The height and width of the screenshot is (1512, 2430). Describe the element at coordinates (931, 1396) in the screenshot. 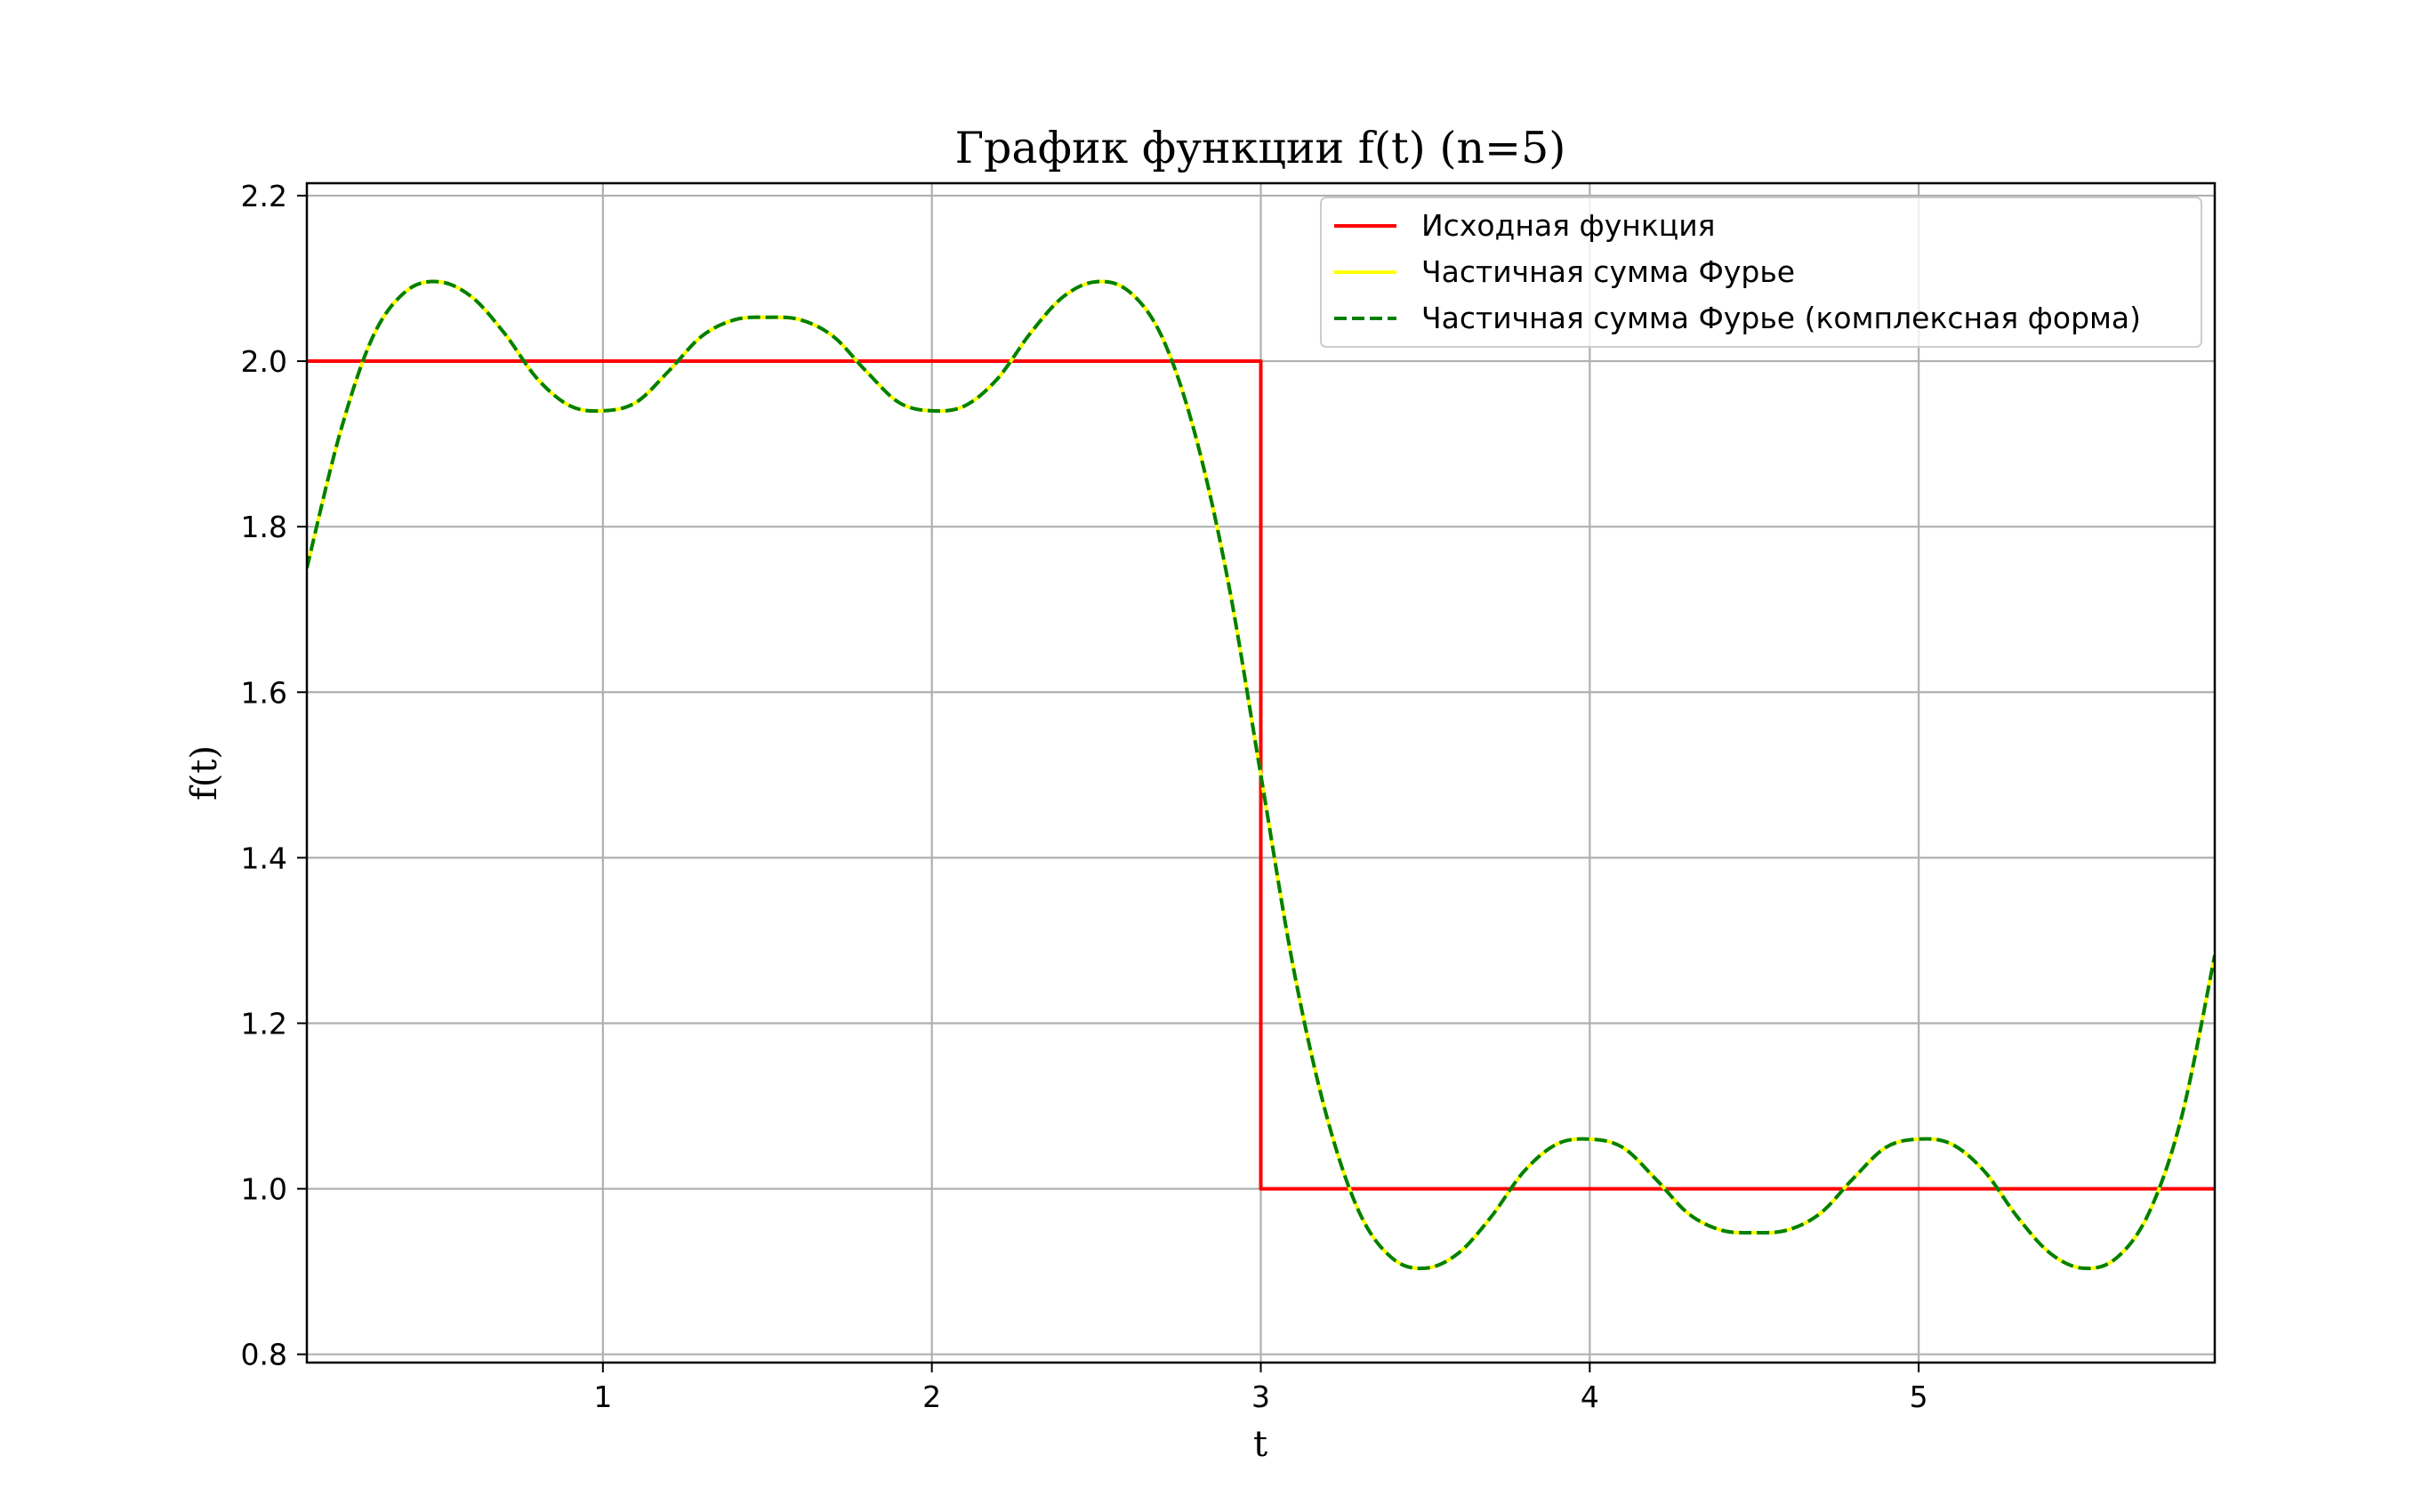

I see `x-tick-label: 2` at that location.